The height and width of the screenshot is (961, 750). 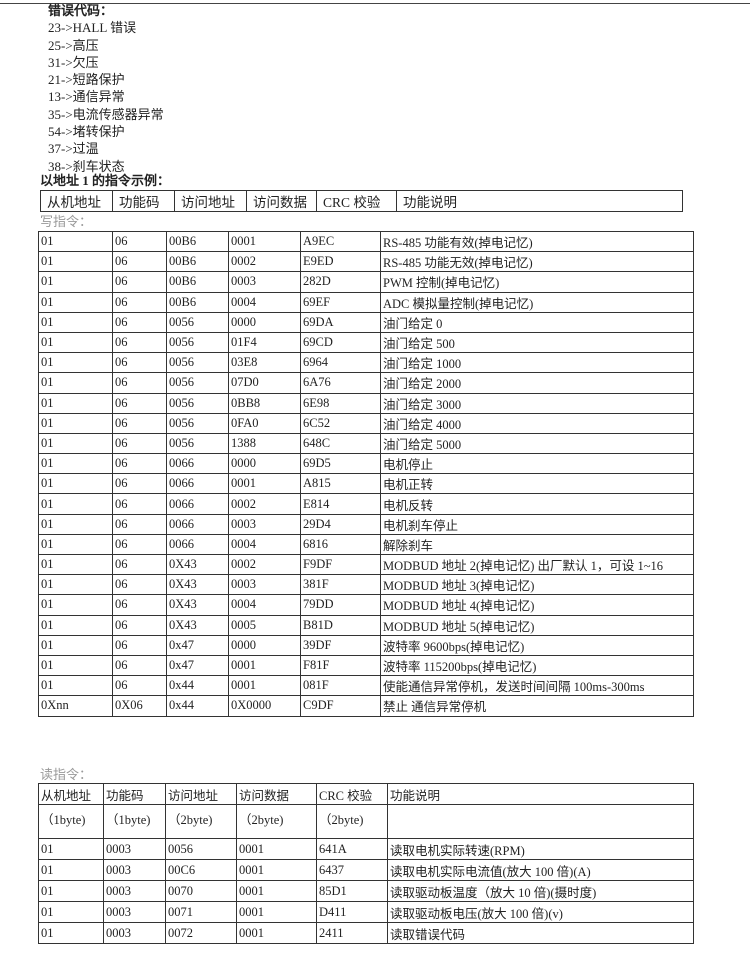 I want to click on table-cell: 01F4, so click(x=264, y=342).